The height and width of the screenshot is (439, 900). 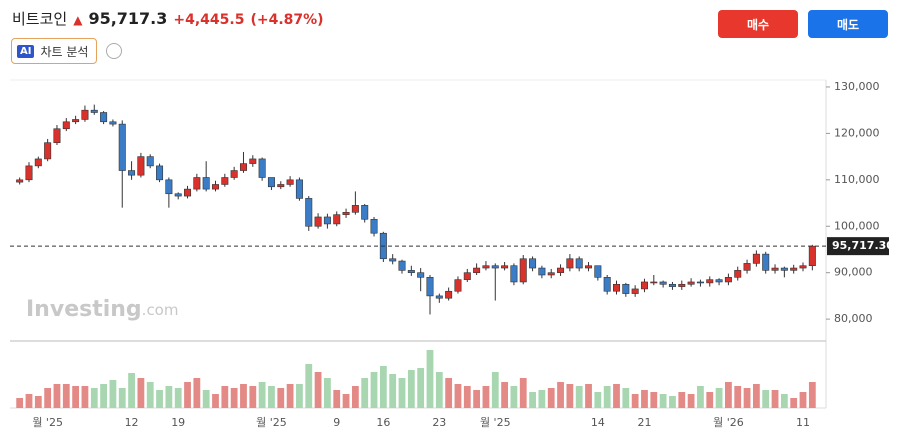 I want to click on x-tick-label: 9, so click(x=336, y=422).